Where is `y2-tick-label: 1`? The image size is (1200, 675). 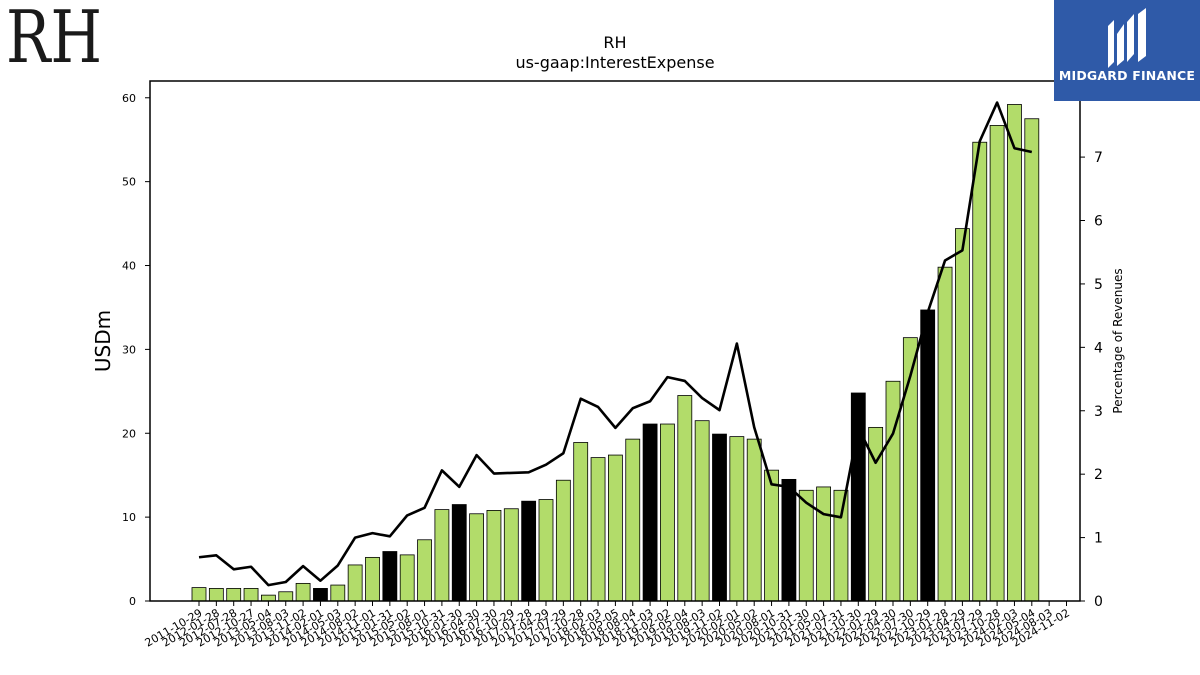
y2-tick-label: 1 is located at coordinates (1098, 539).